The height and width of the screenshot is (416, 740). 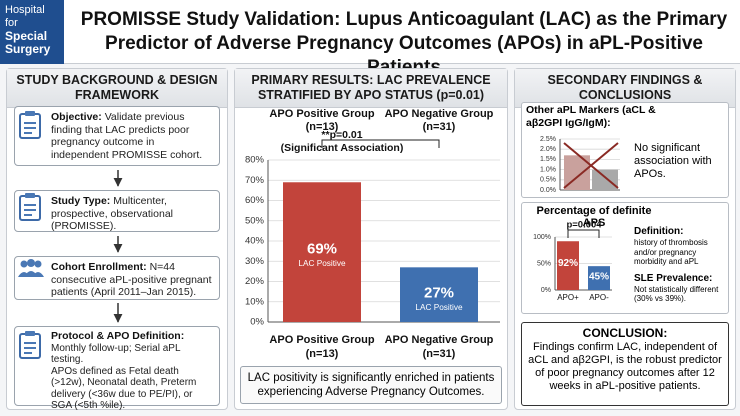 What do you see at coordinates (599, 297) in the screenshot?
I see `x-tick-label: APO-` at bounding box center [599, 297].